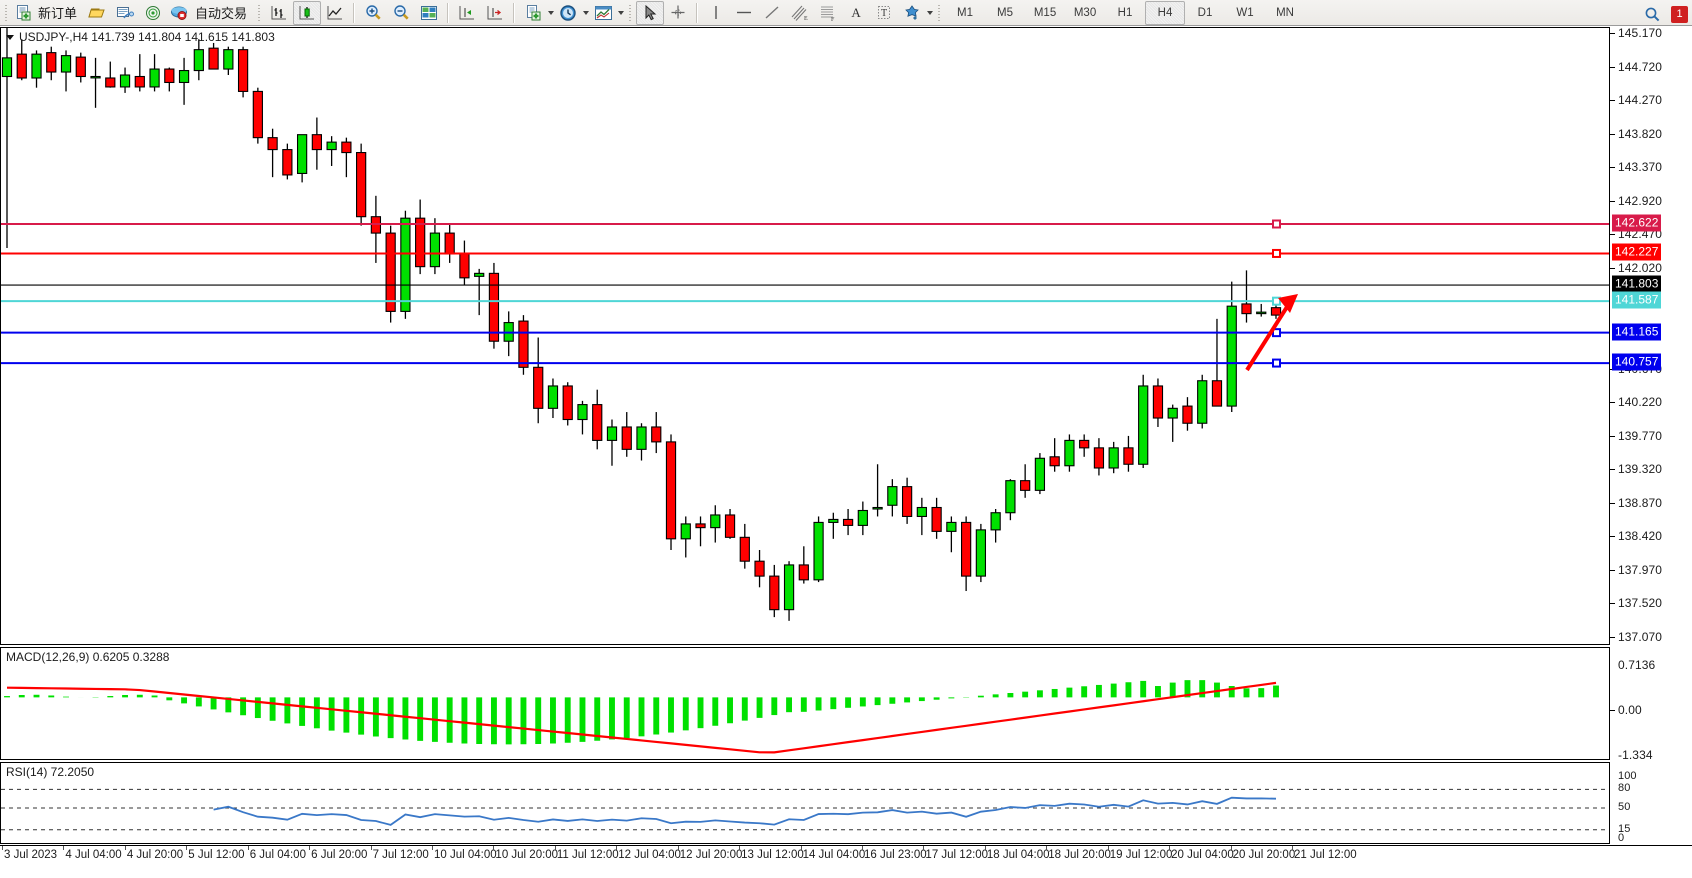 The width and height of the screenshot is (1692, 878). What do you see at coordinates (805, 803) in the screenshot?
I see `rsi-pane: RSI(14) 72.2050` at bounding box center [805, 803].